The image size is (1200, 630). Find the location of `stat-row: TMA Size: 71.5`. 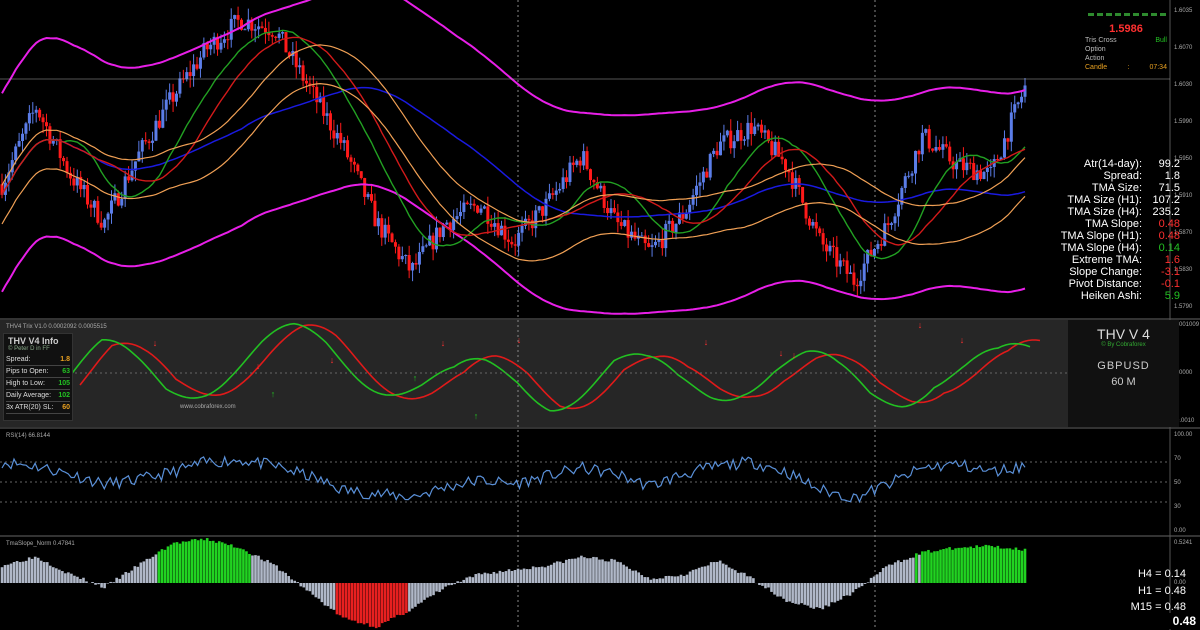

stat-row: TMA Size: 71.5 is located at coordinates (1100, 188).